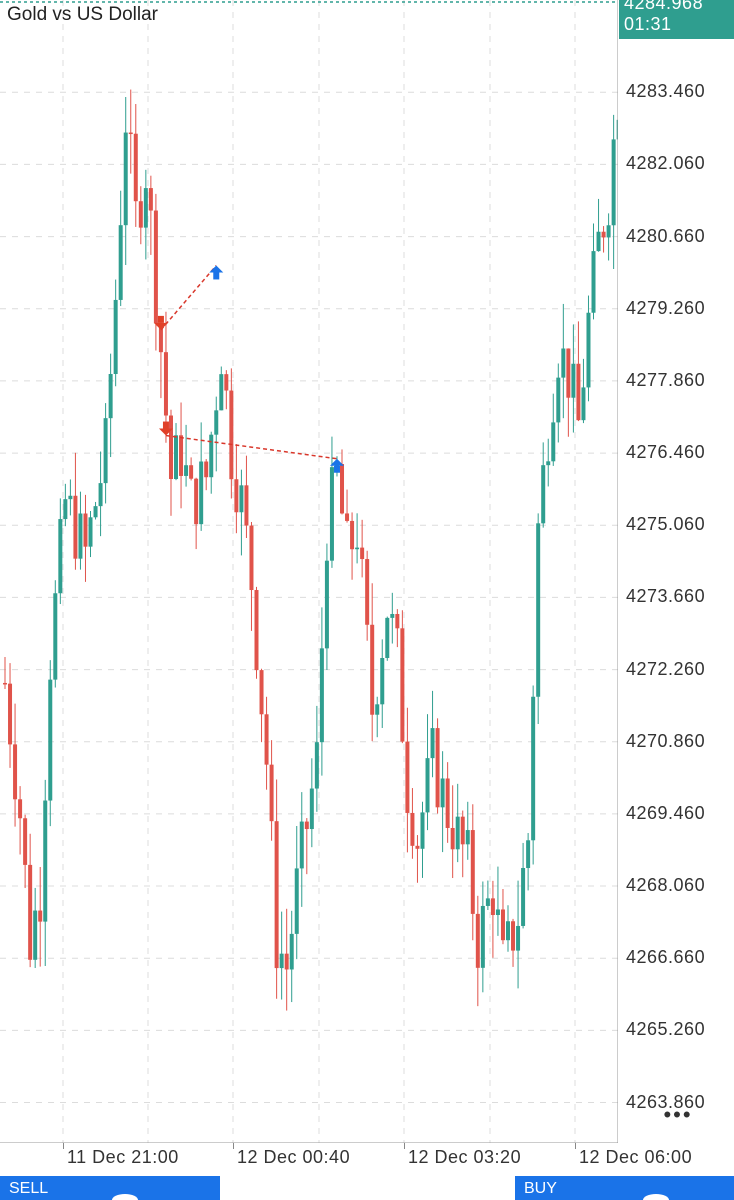 This screenshot has width=734, height=1200. What do you see at coordinates (248, 368) in the screenshot?
I see `trade-markers` at bounding box center [248, 368].